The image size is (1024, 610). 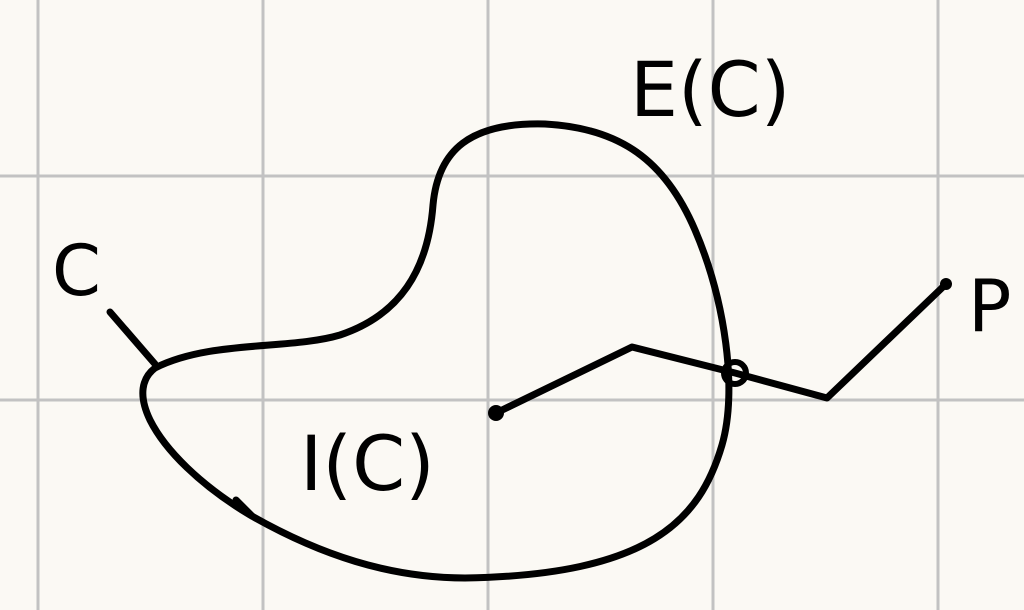 I want to click on crossing-point-marker, so click(x=735, y=373).